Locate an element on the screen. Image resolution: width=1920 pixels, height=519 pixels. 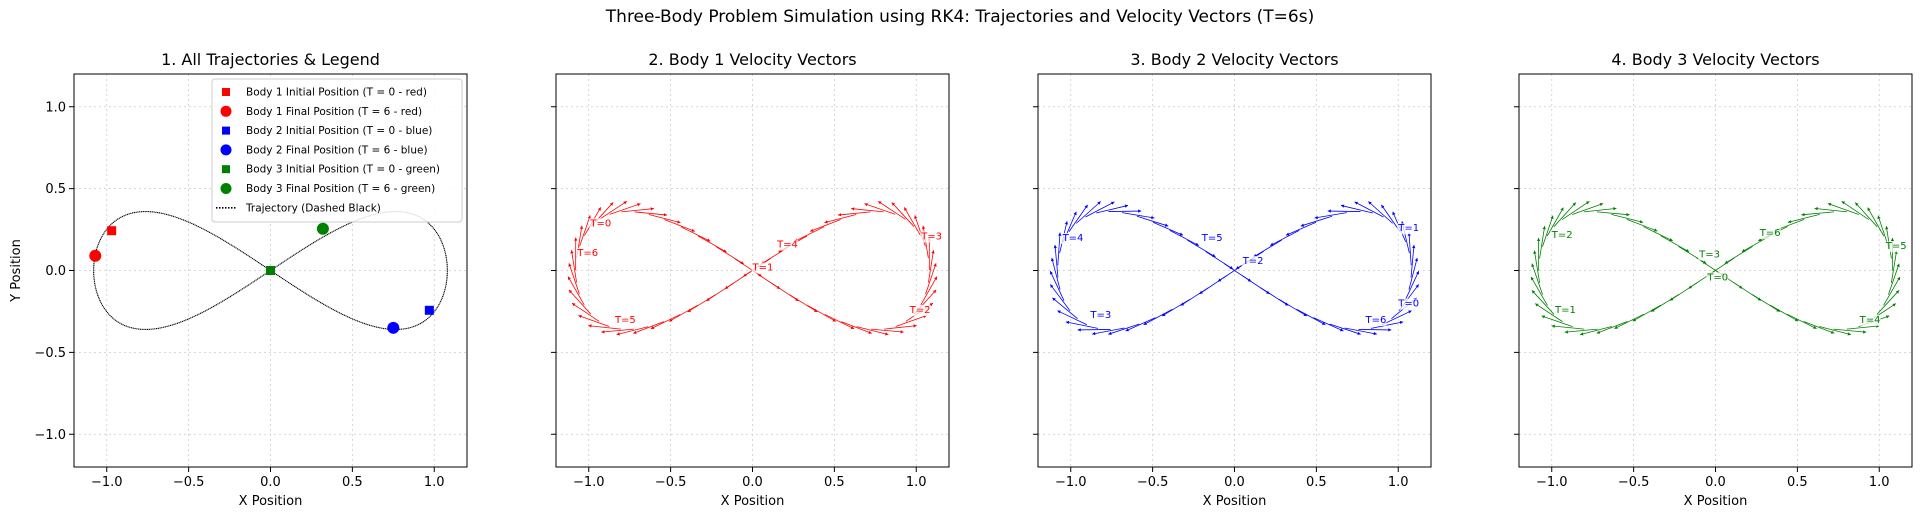
plot-area: T=0 T=1 T=2 T=3 T=4 T=5 T=6 is located at coordinates (755, 268).